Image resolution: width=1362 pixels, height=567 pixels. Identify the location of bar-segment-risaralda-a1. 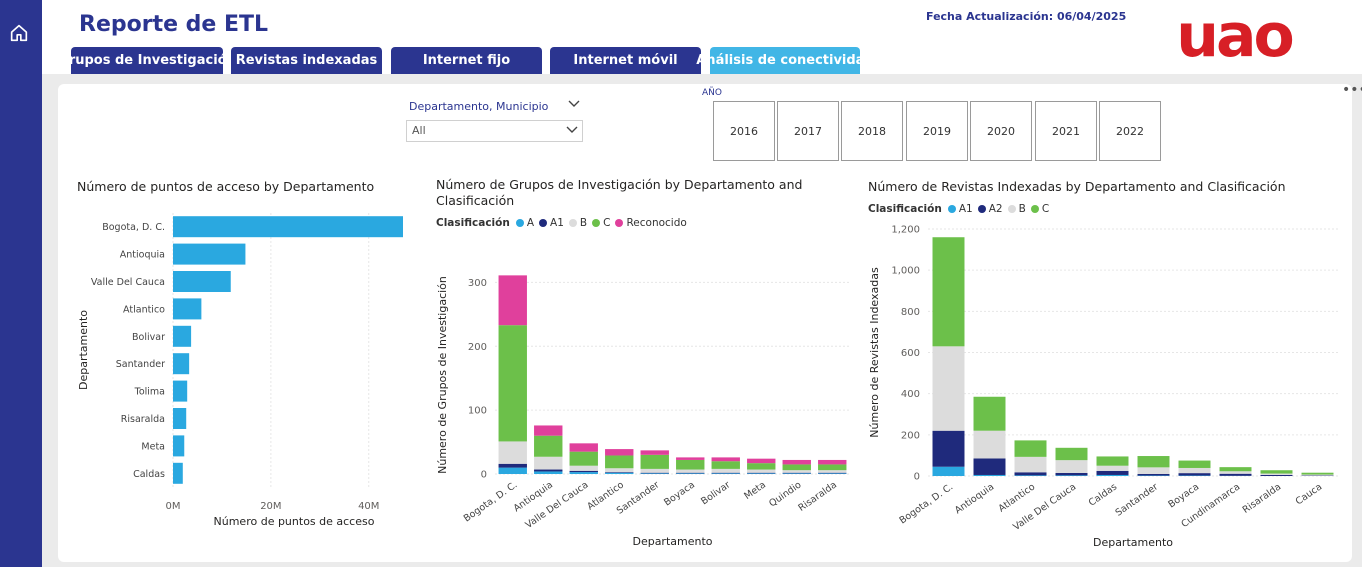
(832, 473).